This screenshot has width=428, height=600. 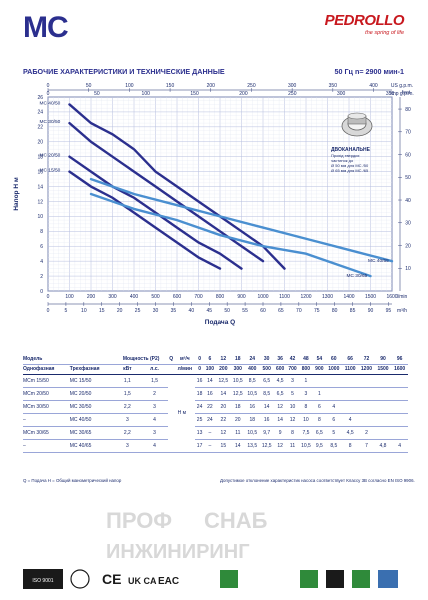 What do you see at coordinates (138, 311) in the screenshot?
I see `x2-tick-label: 25` at bounding box center [138, 311].